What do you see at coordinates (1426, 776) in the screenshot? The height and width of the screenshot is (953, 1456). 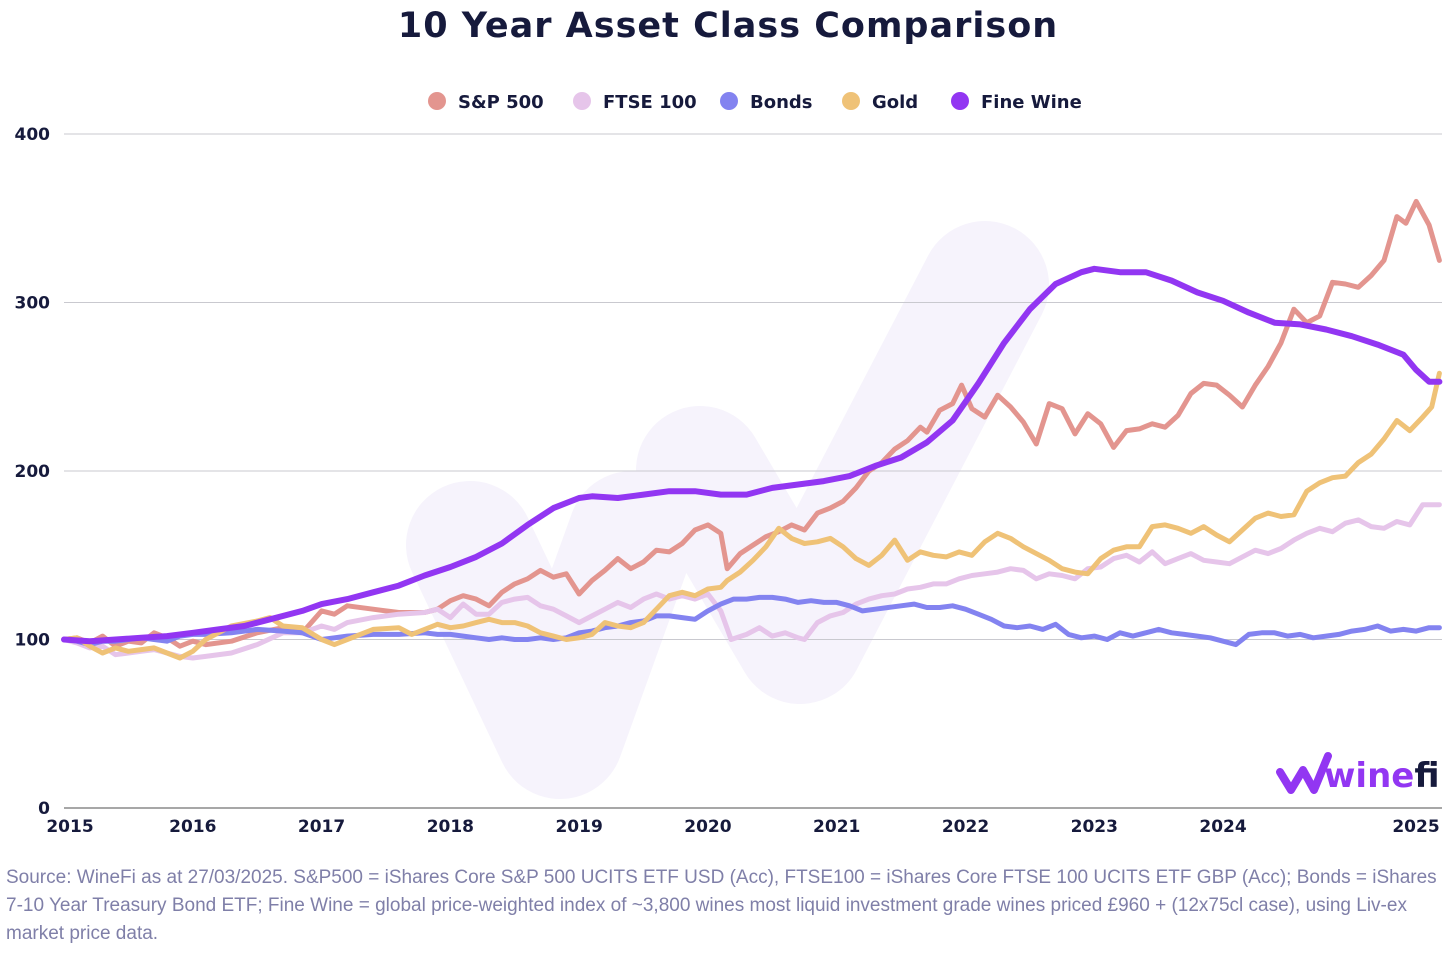 I see `brand-name-fi: fi` at bounding box center [1426, 776].